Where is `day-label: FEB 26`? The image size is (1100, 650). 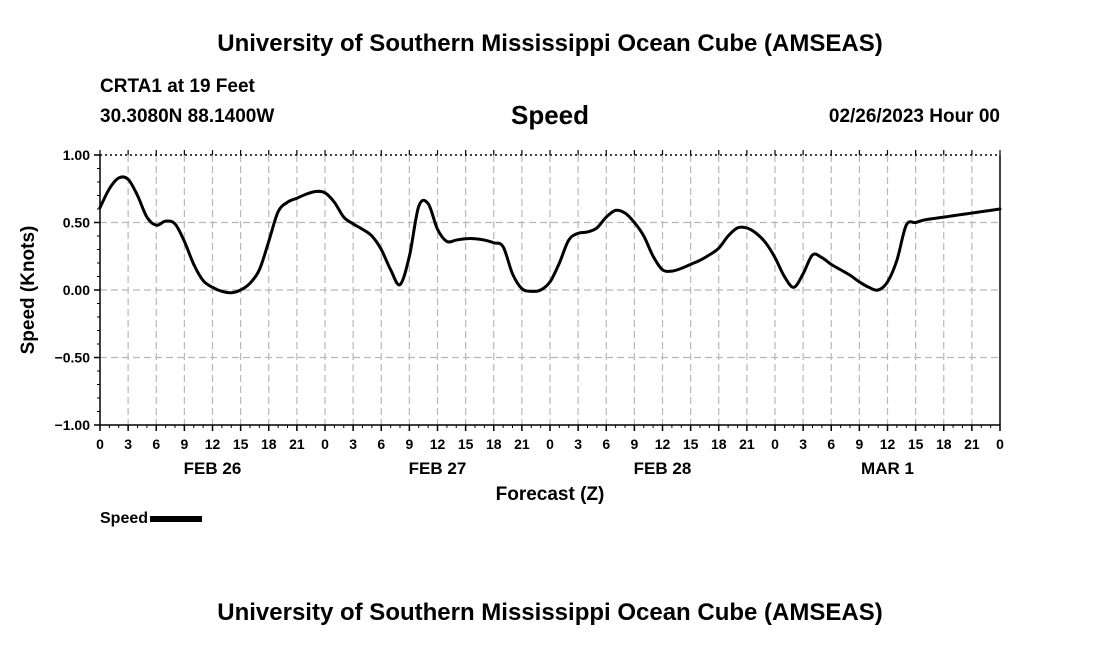
day-label: FEB 26 is located at coordinates (213, 468).